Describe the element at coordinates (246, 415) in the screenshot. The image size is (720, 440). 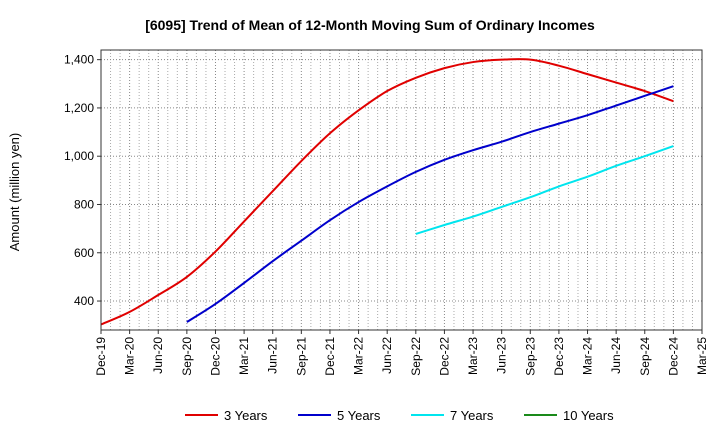
I see `legend-label-3-years: 3 Years` at that location.